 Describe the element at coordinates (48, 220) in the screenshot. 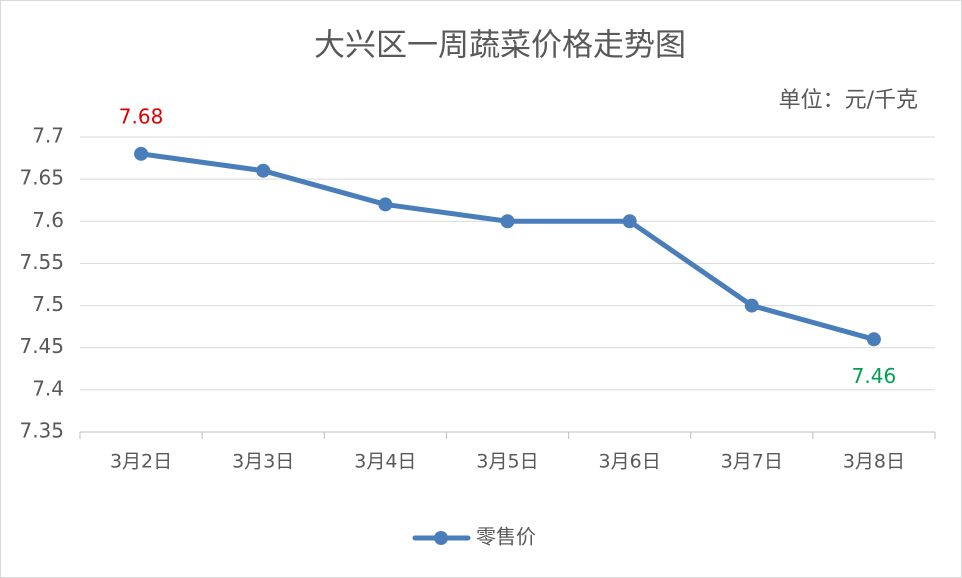

I see `y-tick-label: 7.6` at that location.